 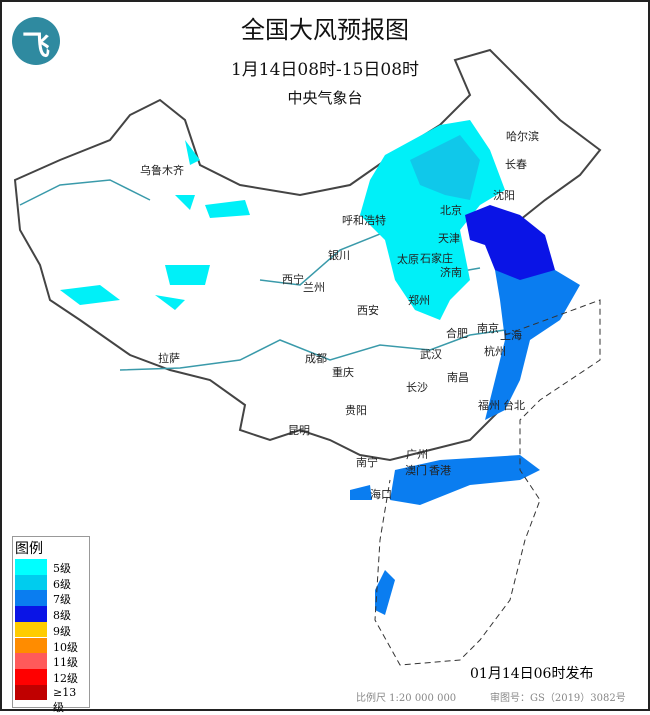 I want to click on city-label: 西宁, so click(x=293, y=279).